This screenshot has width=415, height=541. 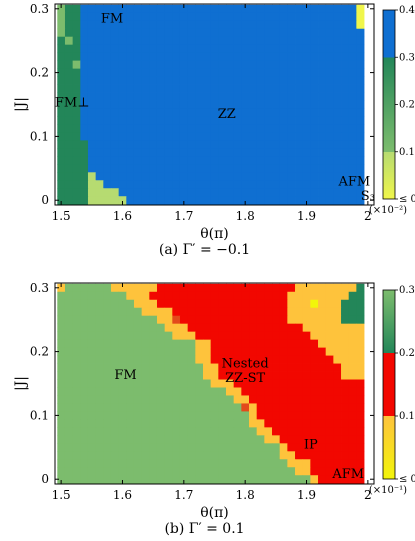 What do you see at coordinates (407, 416) in the screenshot?
I see `colorbar-tick-label: 0.1` at bounding box center [407, 416].